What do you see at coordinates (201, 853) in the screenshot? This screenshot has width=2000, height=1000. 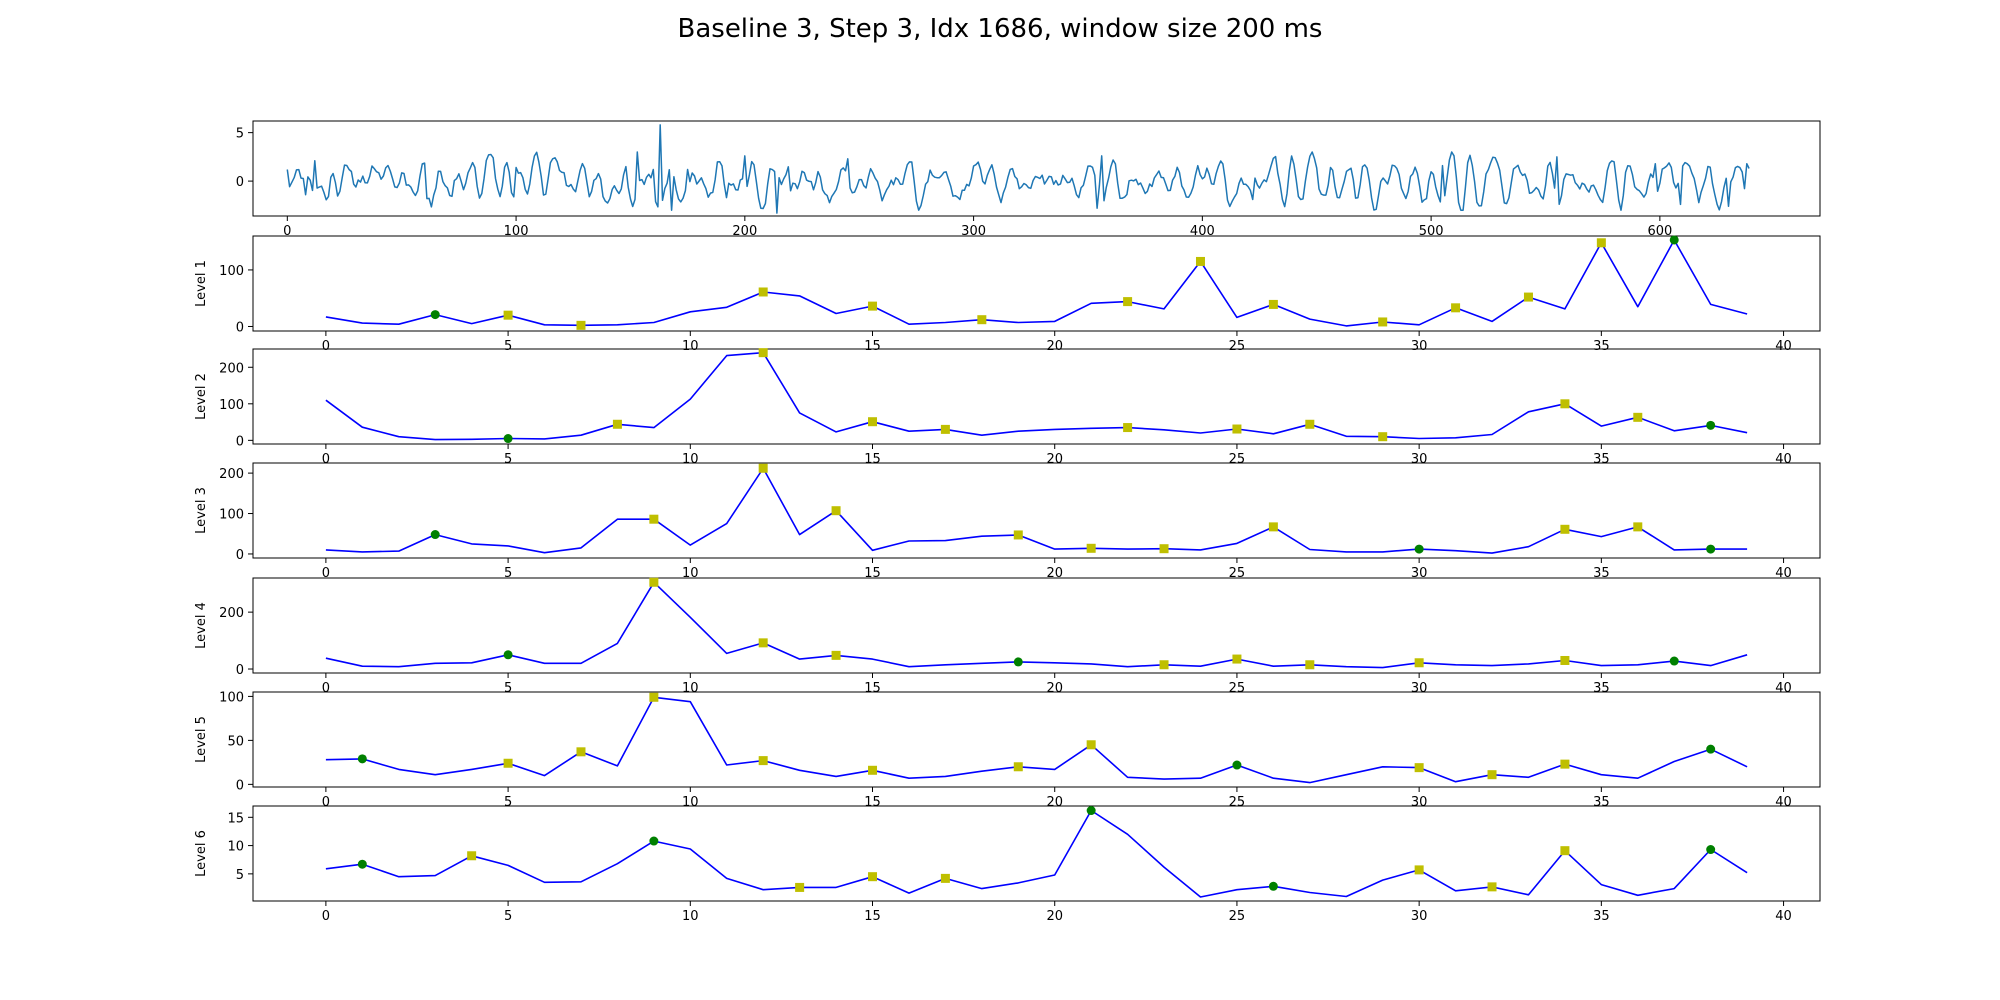 I see `y-axis-label: Level 6` at bounding box center [201, 853].